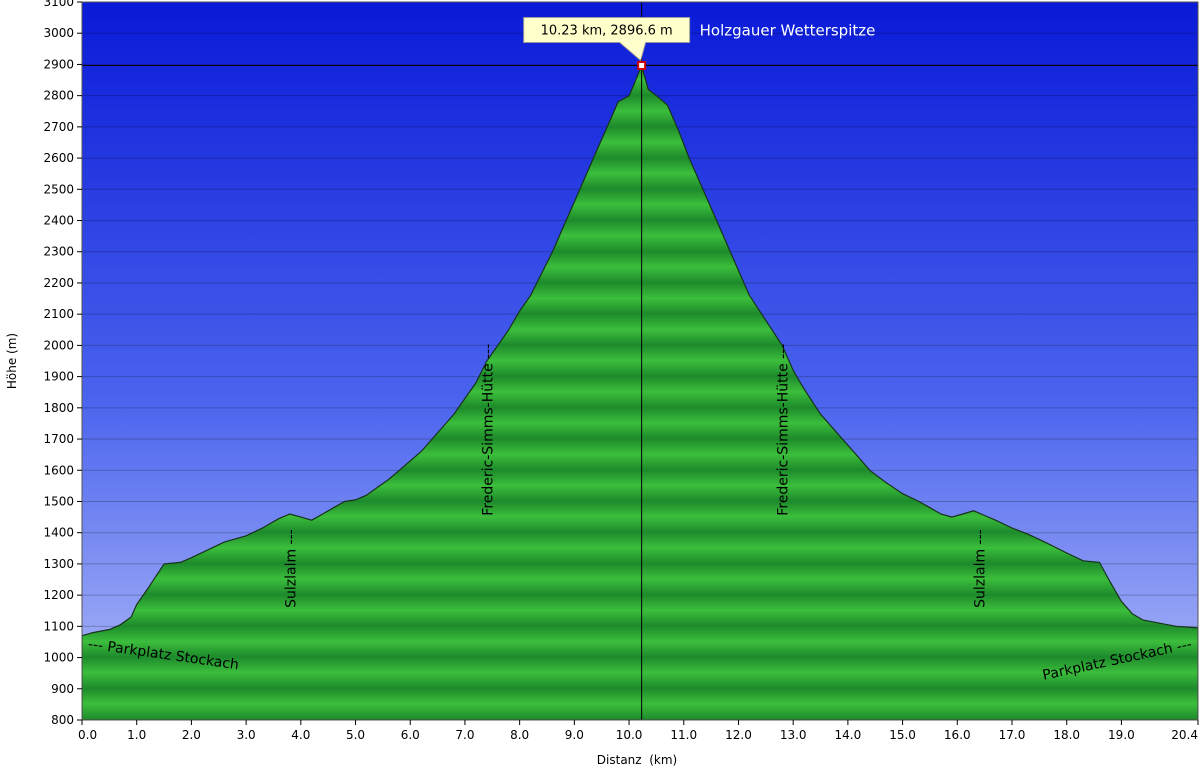 Image resolution: width=1200 pixels, height=772 pixels. Describe the element at coordinates (629, 735) in the screenshot. I see `x-tick-label: 10.0` at that location.